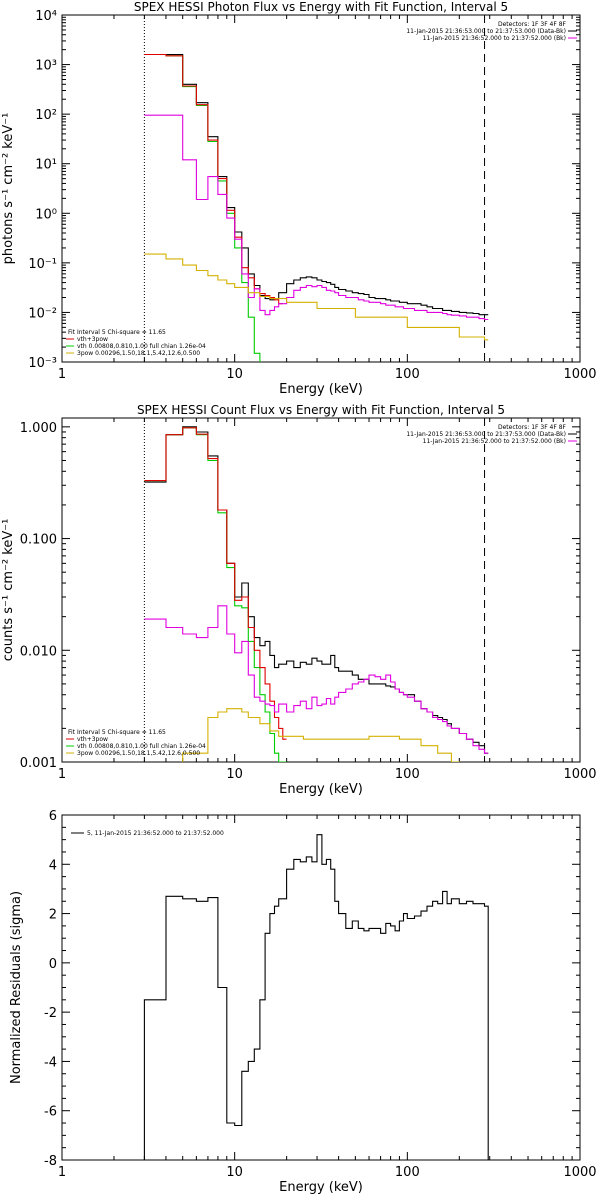  Describe the element at coordinates (50, 1161) in the screenshot. I see `y-tick-label: -8` at that location.